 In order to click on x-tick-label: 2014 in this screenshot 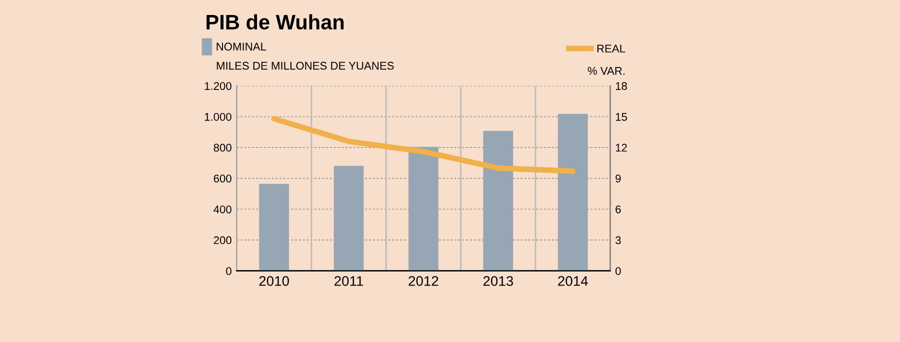, I will do `click(573, 281)`.